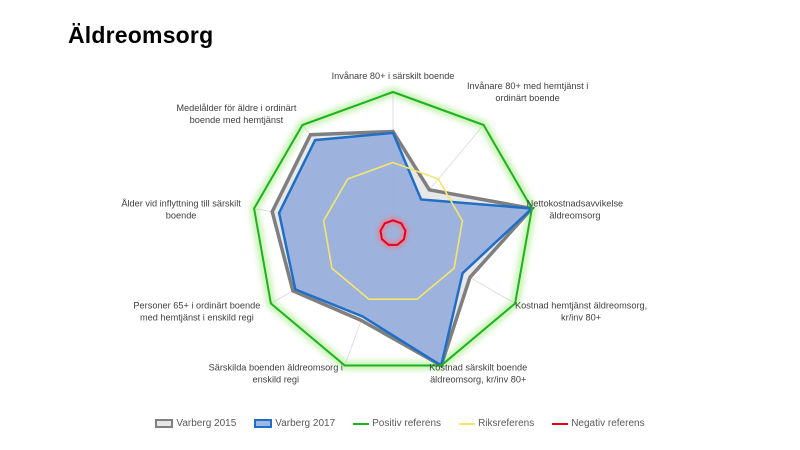 This screenshot has height=450, width=800. What do you see at coordinates (141, 35) in the screenshot?
I see `chart-title: Äldreomsorg` at bounding box center [141, 35].